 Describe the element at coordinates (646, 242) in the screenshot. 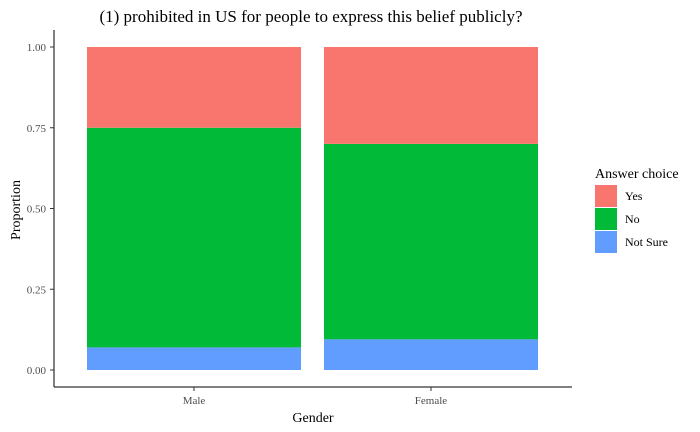

I see `legend-label-not-sure: Not Sure` at that location.